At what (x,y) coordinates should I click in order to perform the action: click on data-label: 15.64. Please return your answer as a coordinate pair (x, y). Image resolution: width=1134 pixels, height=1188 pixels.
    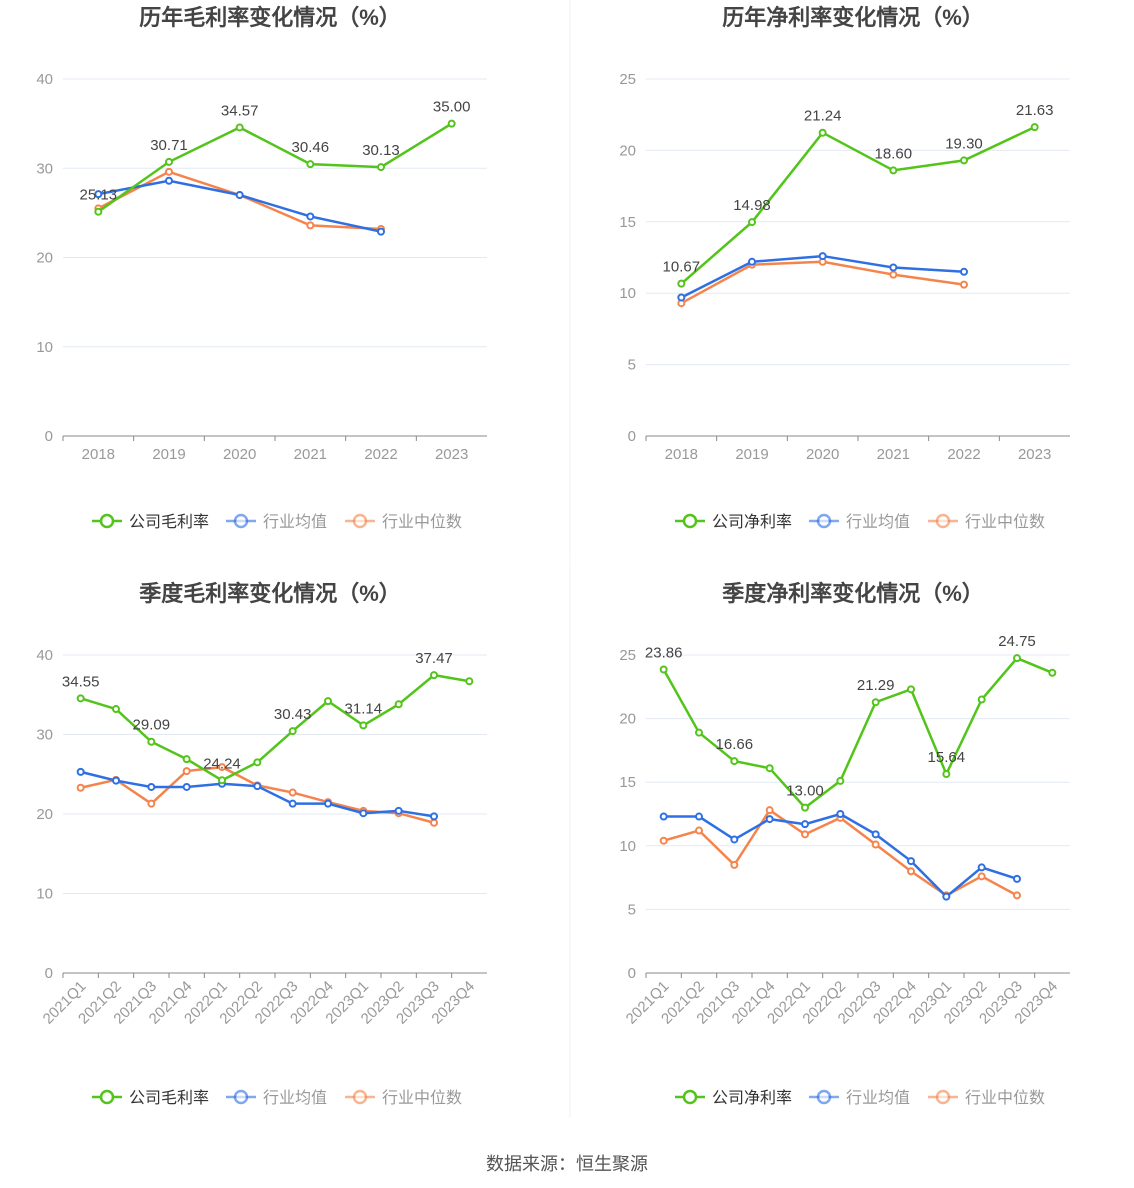
    Looking at the image, I should click on (947, 757).